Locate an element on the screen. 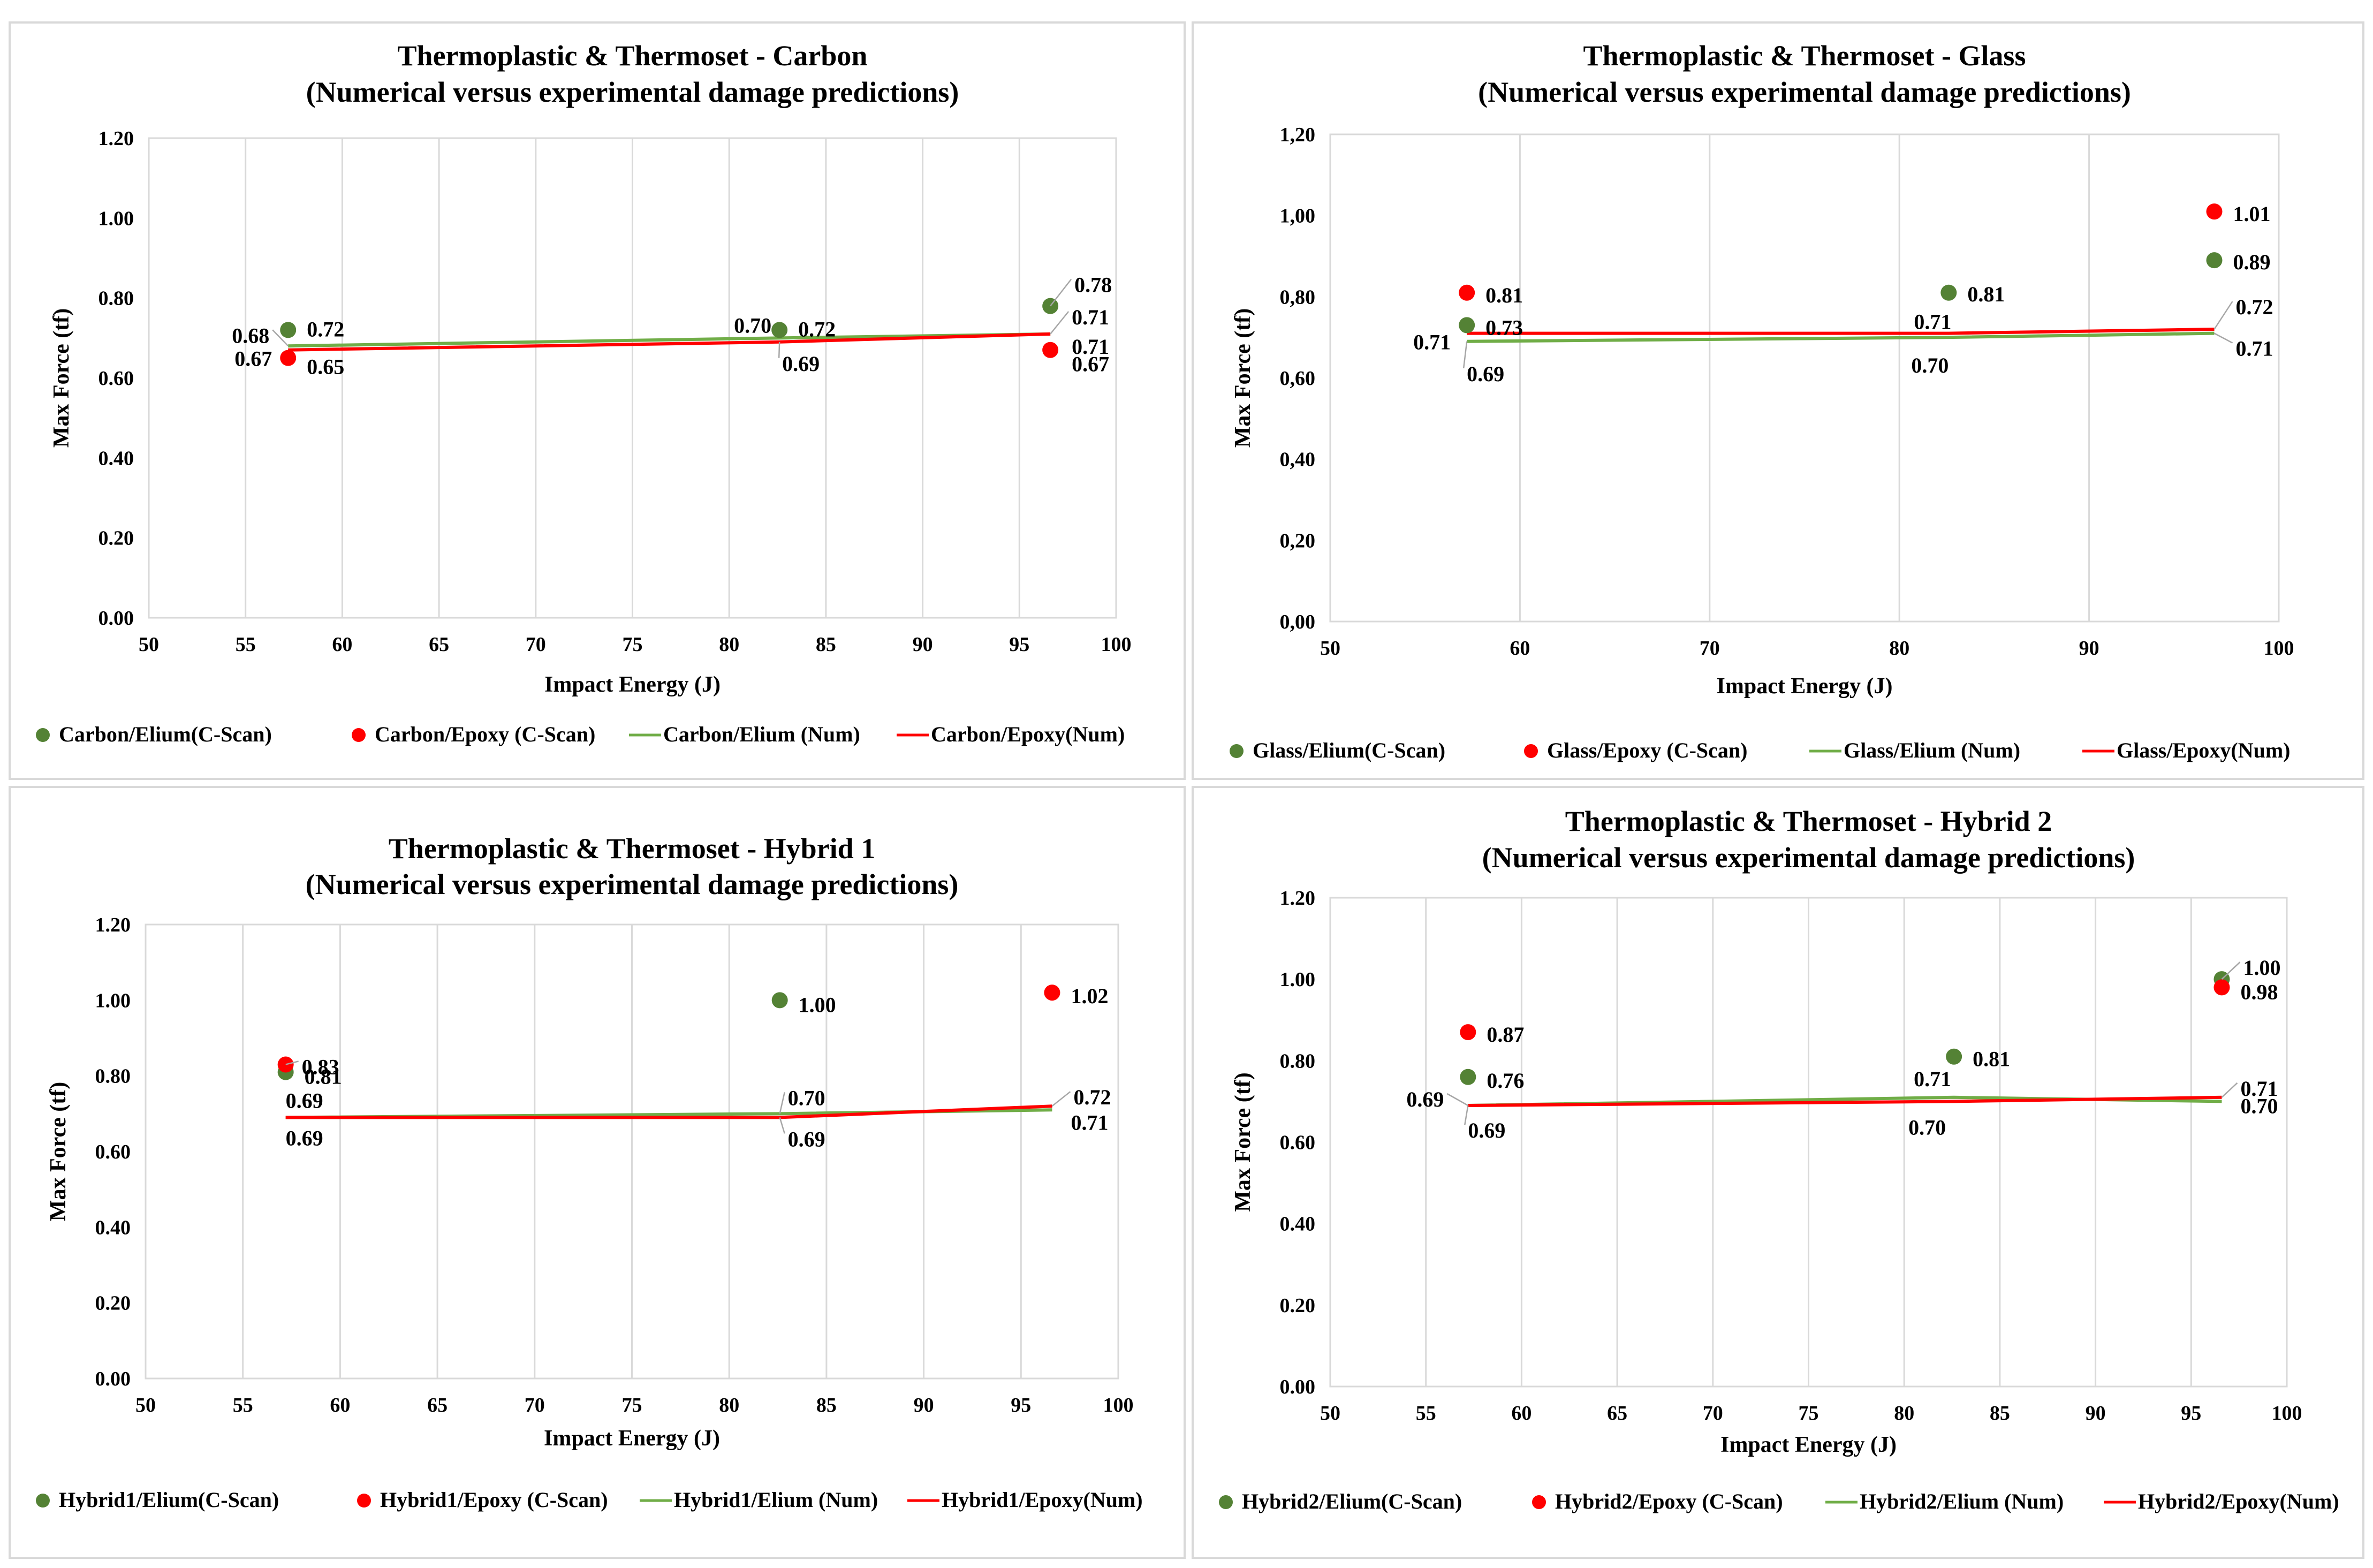  legend-entry: Hybrid2/Elium(C-Scan) is located at coordinates (1352, 1501).